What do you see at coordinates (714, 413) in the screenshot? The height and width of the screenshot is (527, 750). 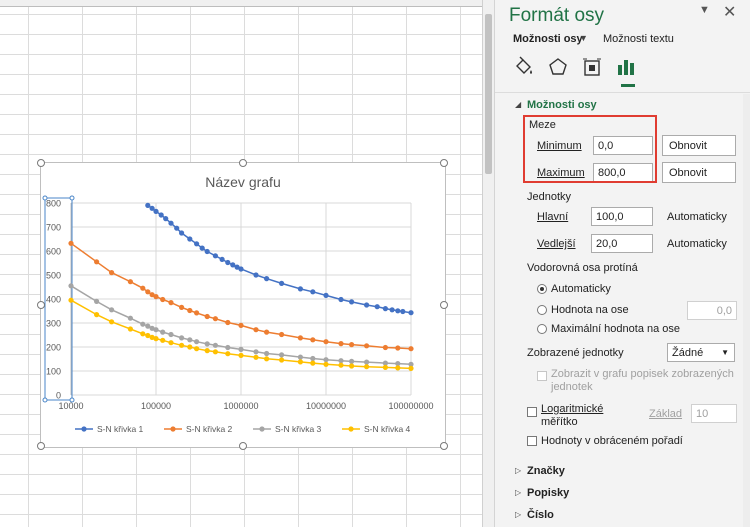 I see `log-base-input: 10` at bounding box center [714, 413].